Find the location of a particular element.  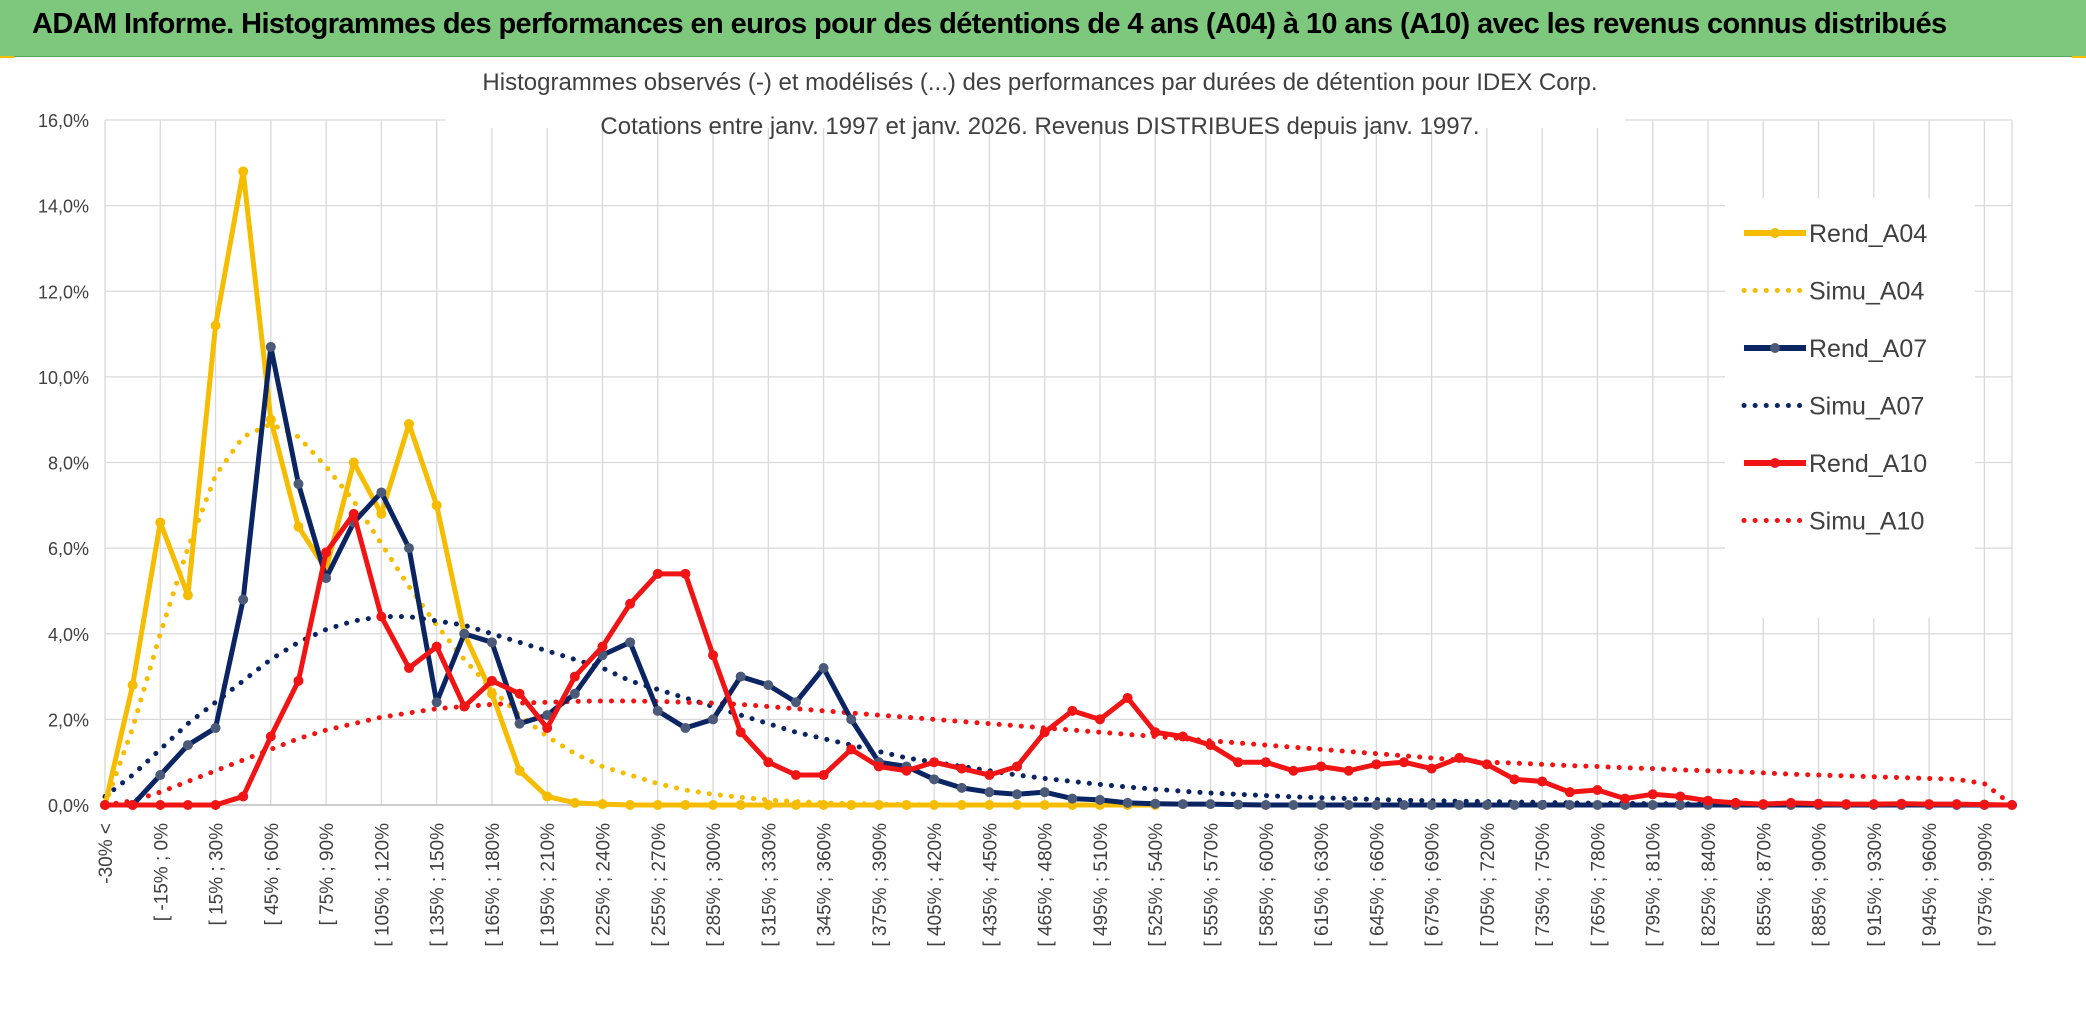

x-tick-label: [ 795% ; 810% is located at coordinates (1654, 885).